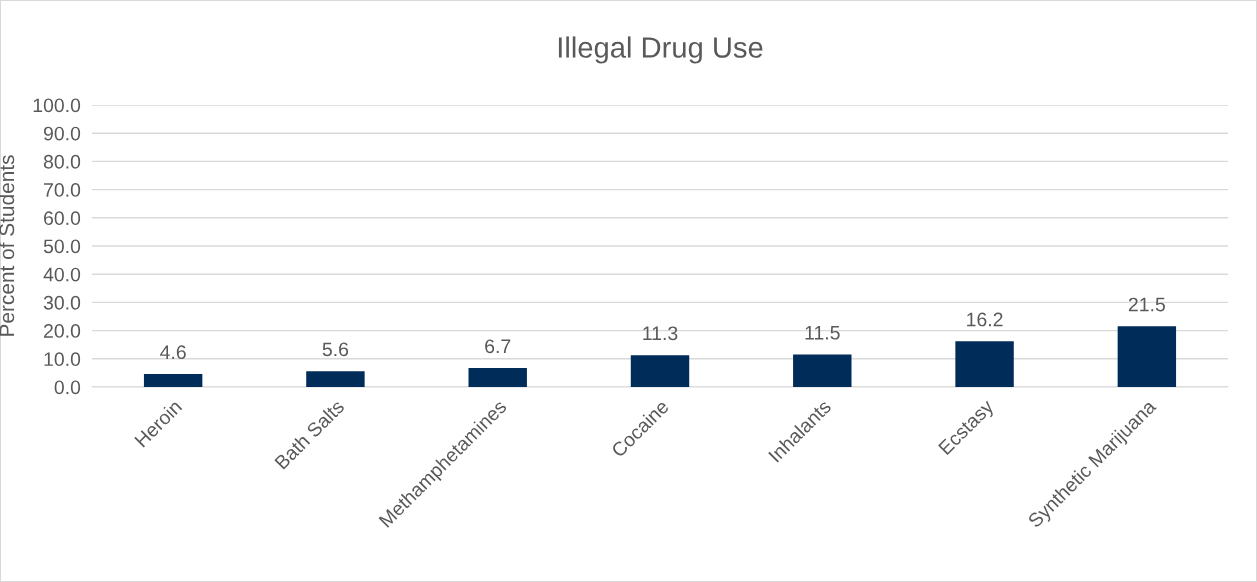 The image size is (1257, 582). I want to click on y-tick-label: 90.0, so click(62, 133).